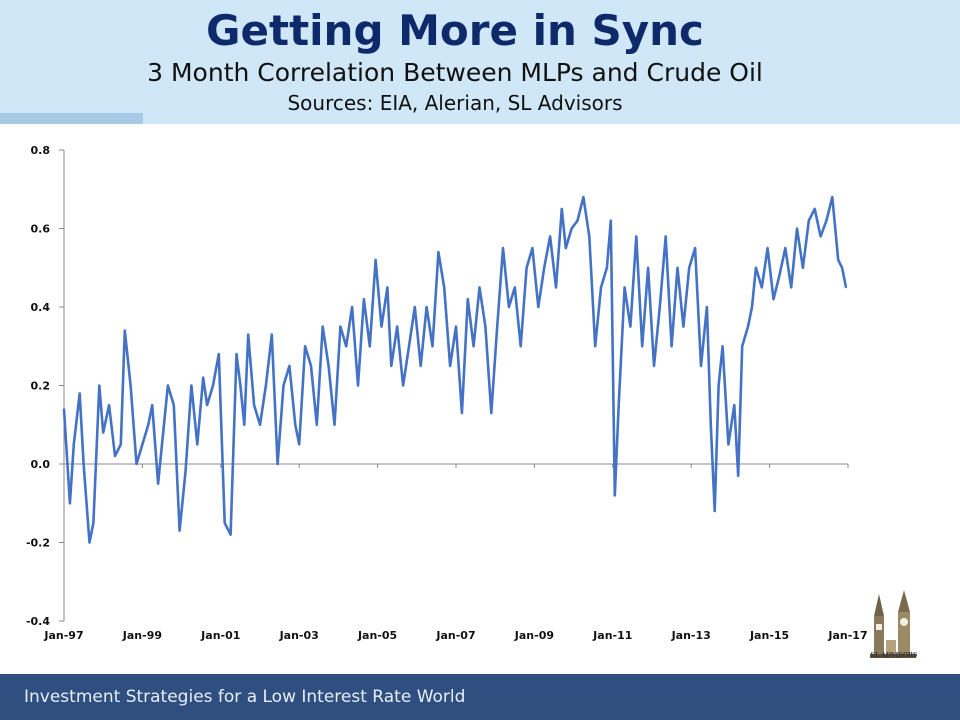 The width and height of the screenshot is (960, 720). Describe the element at coordinates (455, 103) in the screenshot. I see `sources-line: Sources: EIA, Alerian, SL Advisors` at that location.